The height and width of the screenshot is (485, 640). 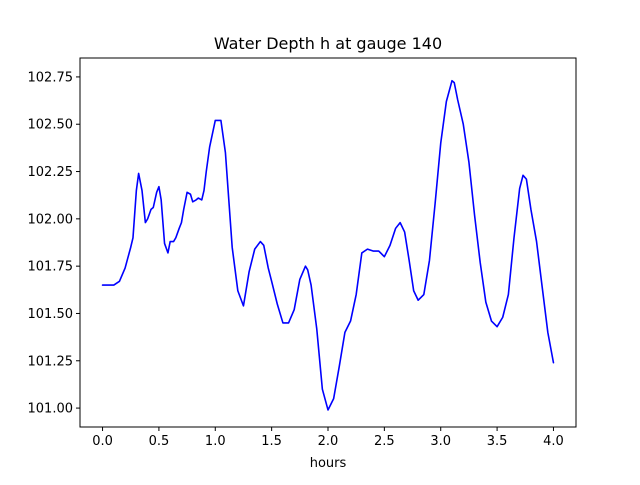 What do you see at coordinates (51, 219) in the screenshot?
I see `y-tick-label: 102.00` at bounding box center [51, 219].